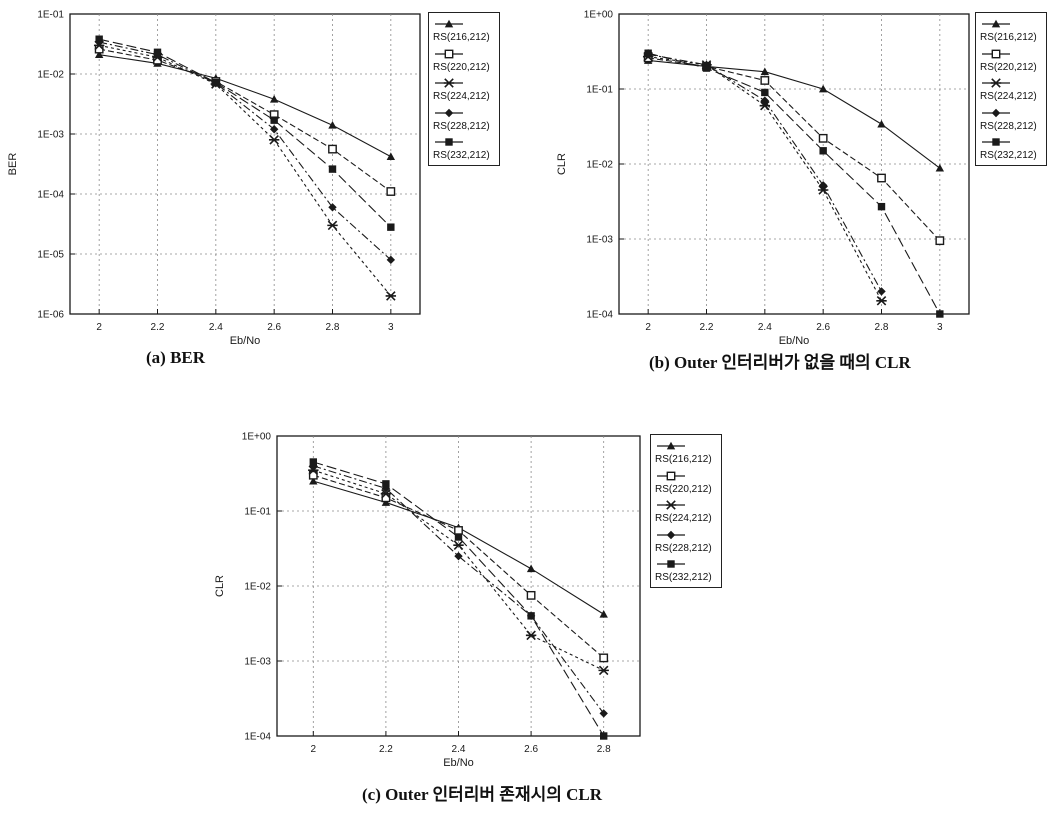  Describe the element at coordinates (765, 327) in the screenshot. I see `x-tick-label: 2.4` at that location.